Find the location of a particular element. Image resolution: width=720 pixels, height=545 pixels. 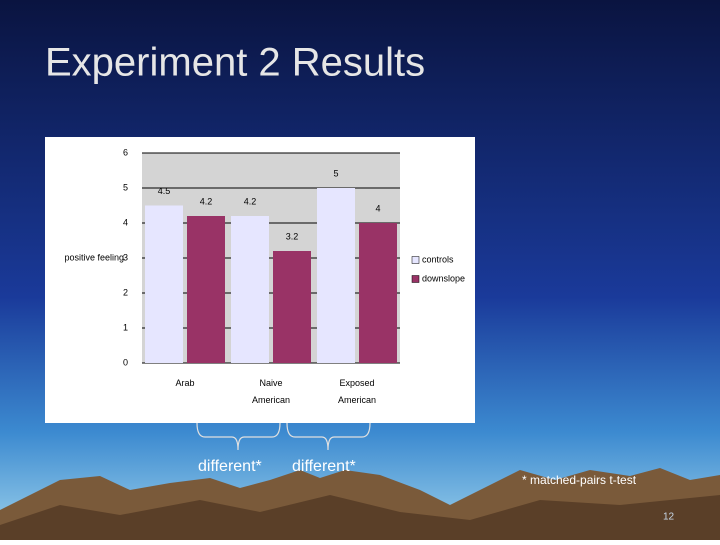

y-axis-label: positive feeling is located at coordinates (94, 257).